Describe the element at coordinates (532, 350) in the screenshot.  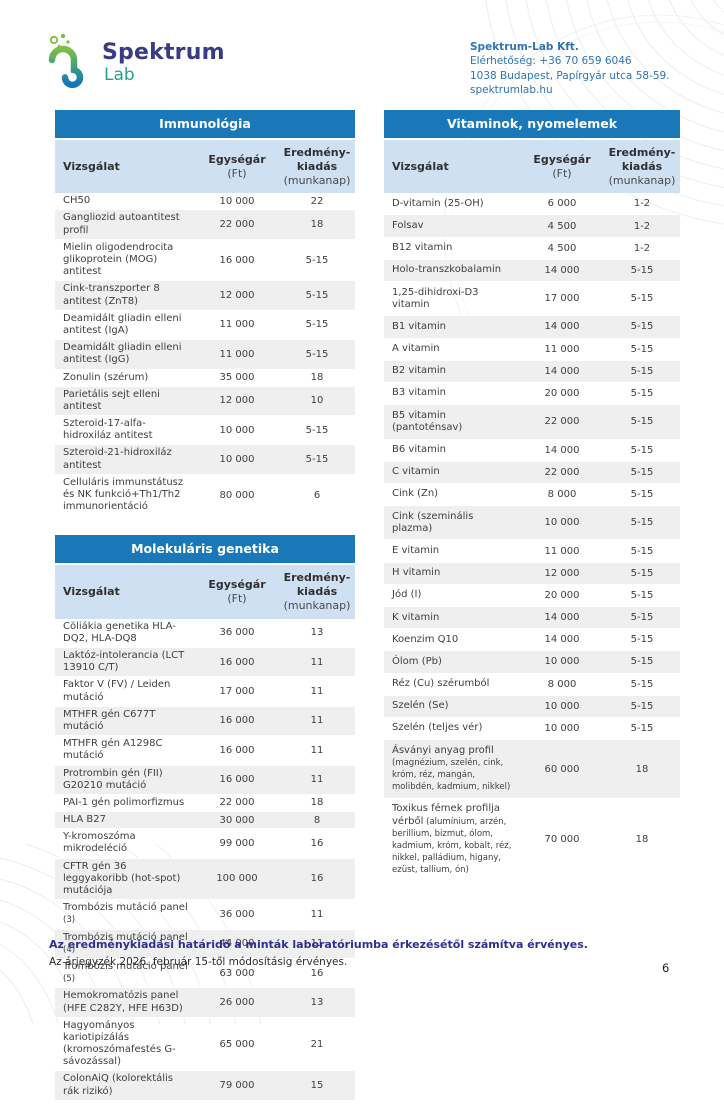
I see `table-row: A vitamin 11 000 5-15` at that location.